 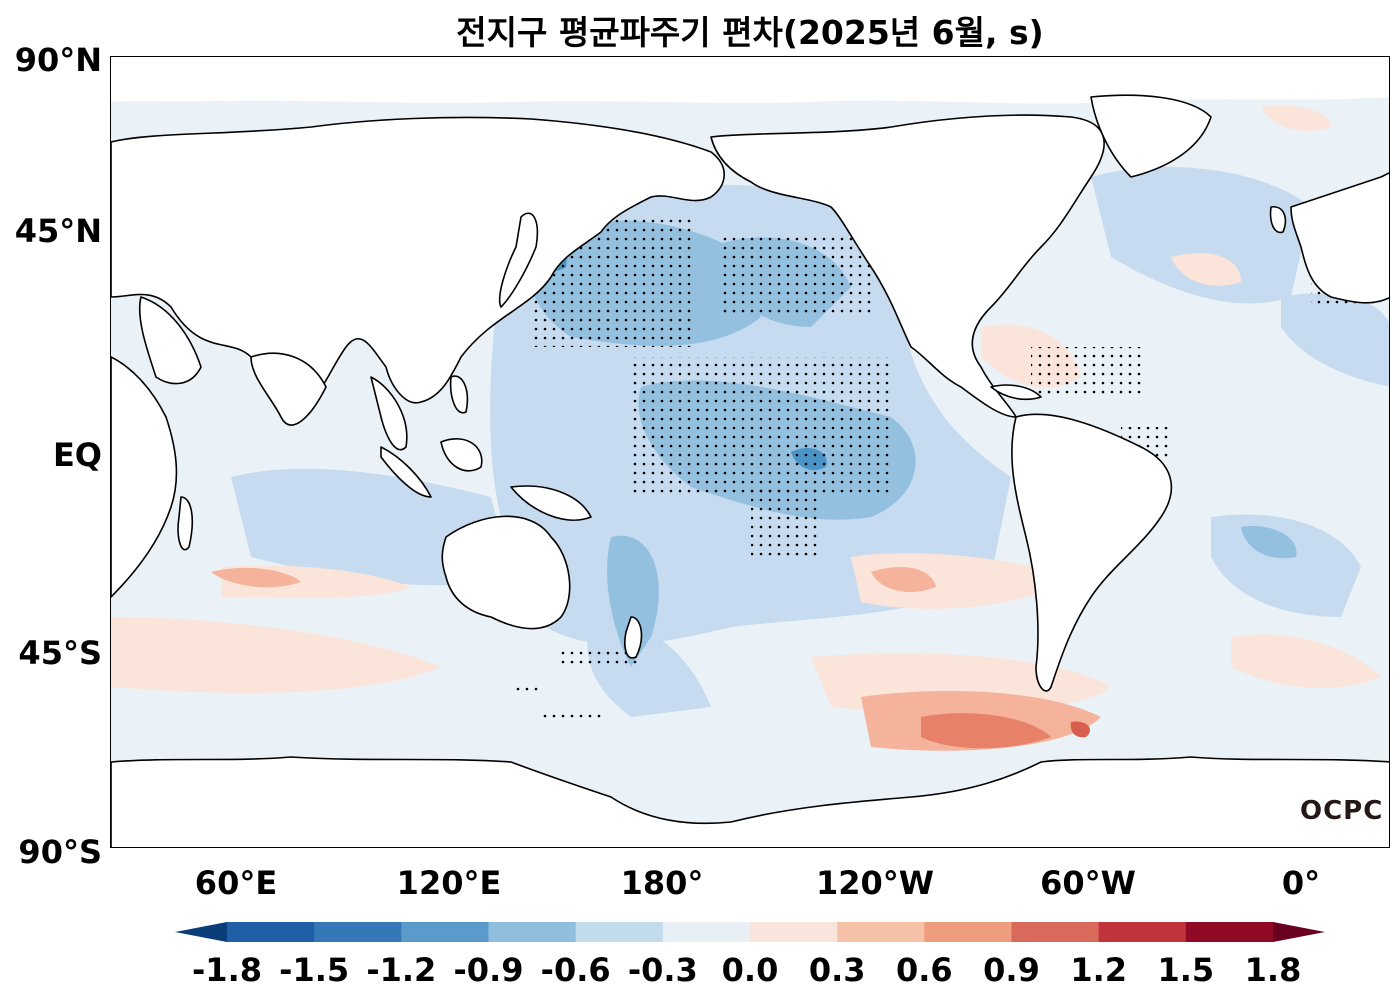 I want to click on y-tick-90n: 90°N, so click(x=58, y=60).